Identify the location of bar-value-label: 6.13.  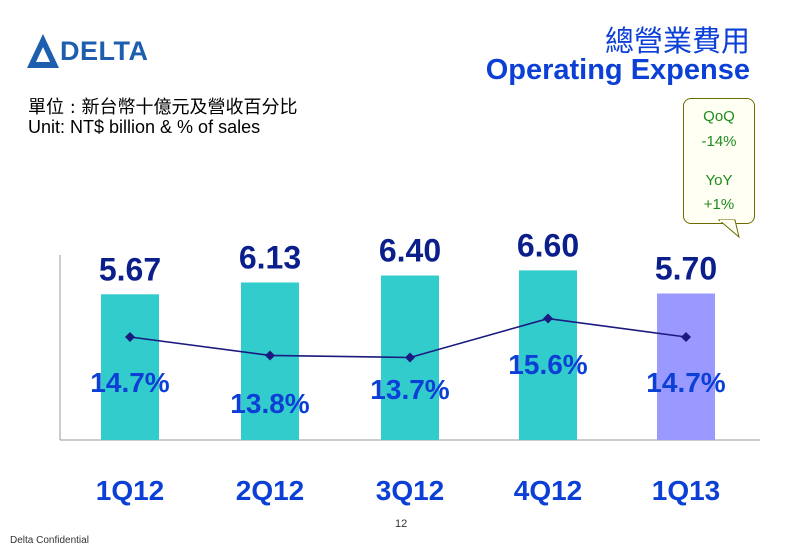
(270, 257).